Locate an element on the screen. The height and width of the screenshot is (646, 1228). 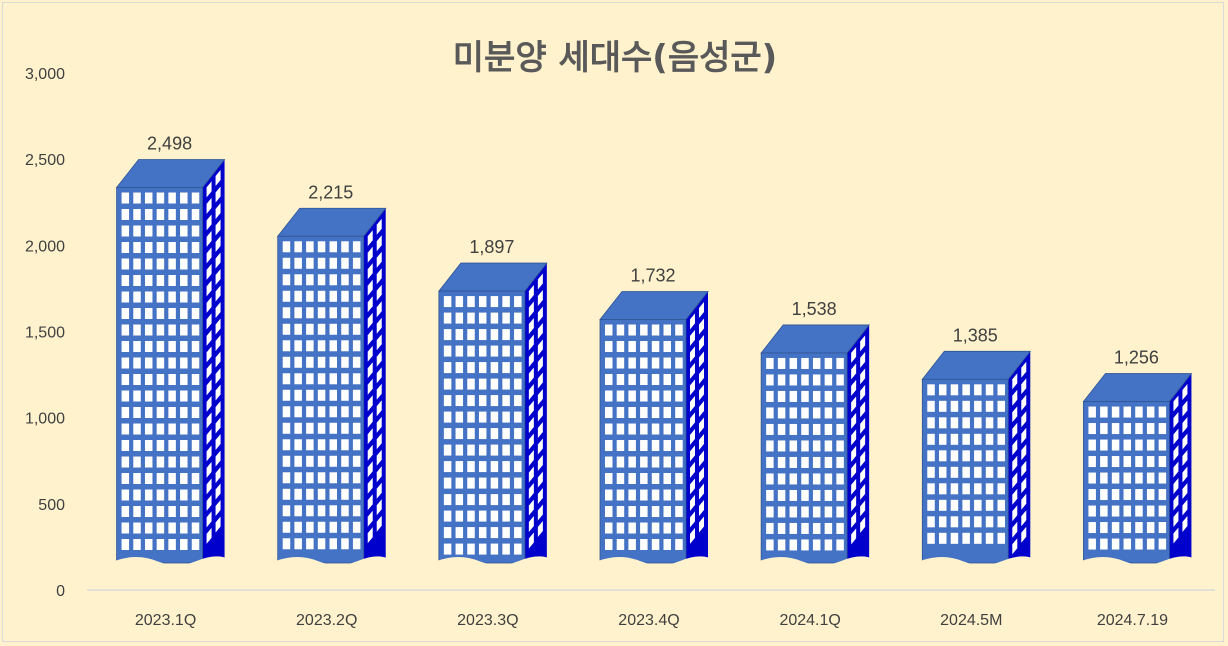
y-tick-label: 2,500 is located at coordinates (45, 160).